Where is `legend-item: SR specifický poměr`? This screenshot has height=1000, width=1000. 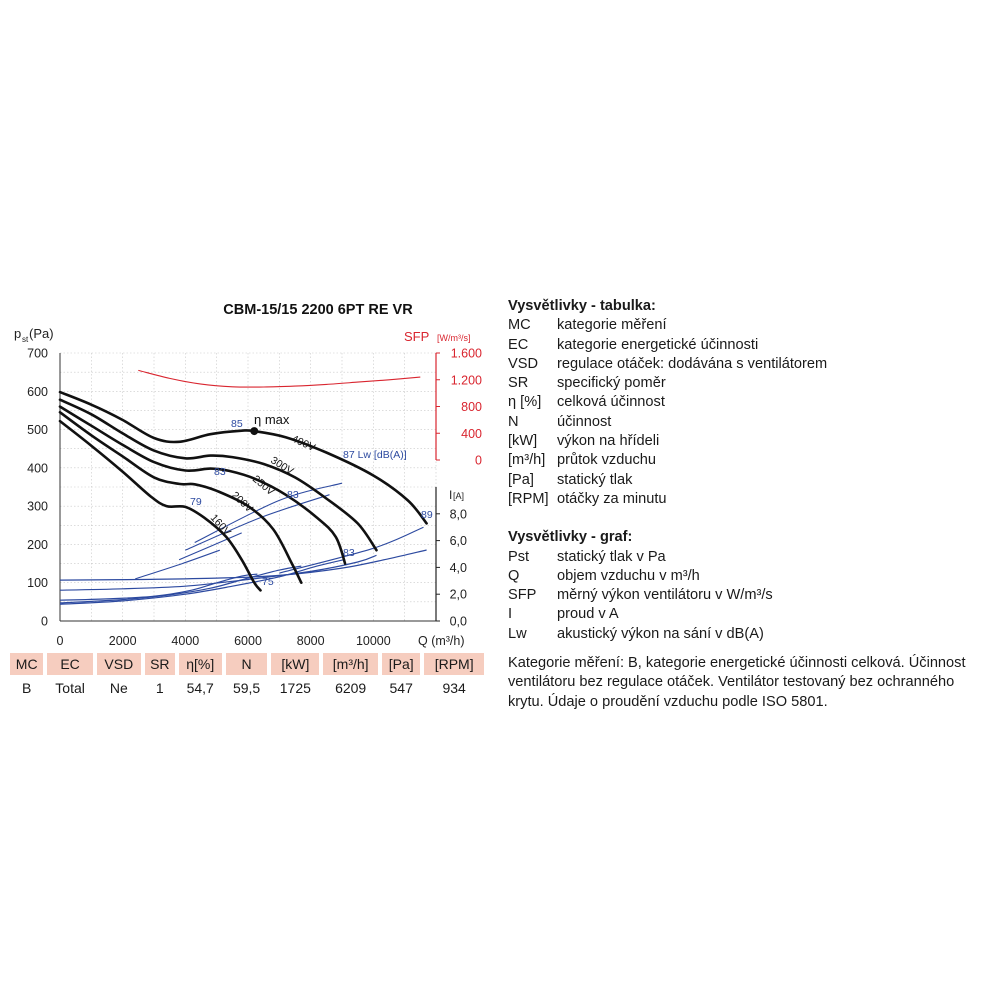 legend-item: SR specifický poměr is located at coordinates (748, 383).